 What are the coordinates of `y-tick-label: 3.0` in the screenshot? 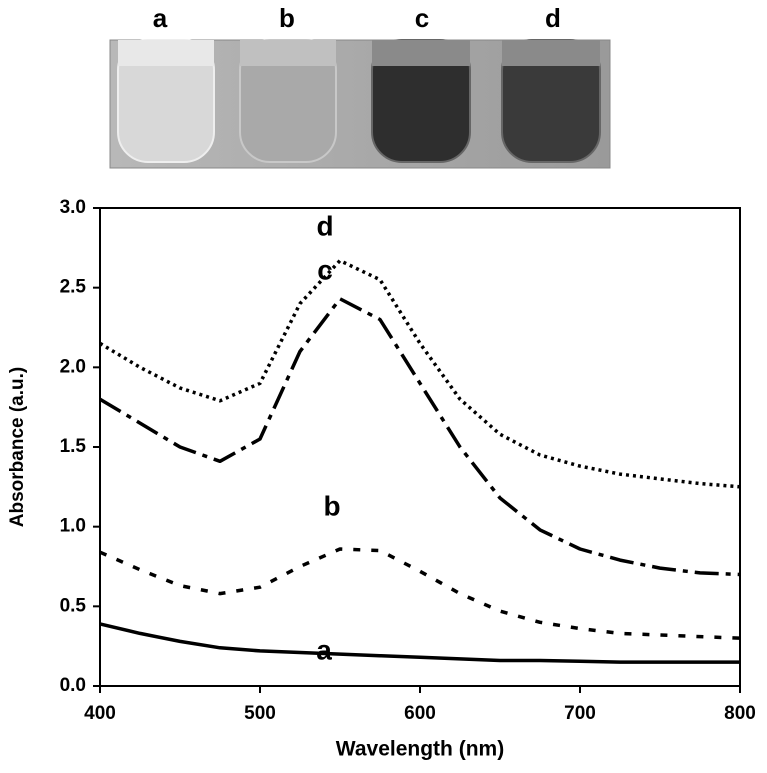 It's located at (73, 207).